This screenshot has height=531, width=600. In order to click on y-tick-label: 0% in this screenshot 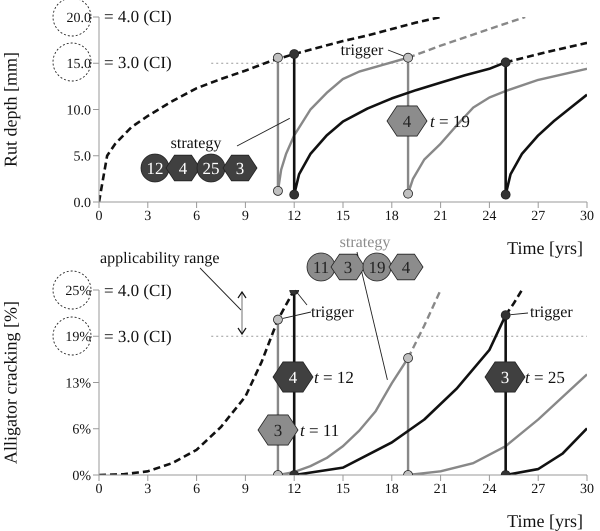, I will do `click(82, 476)`.